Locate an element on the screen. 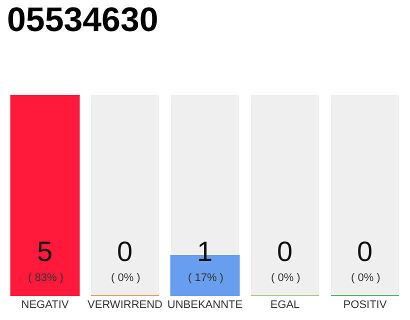  x-tick-label: EGAL is located at coordinates (285, 305).